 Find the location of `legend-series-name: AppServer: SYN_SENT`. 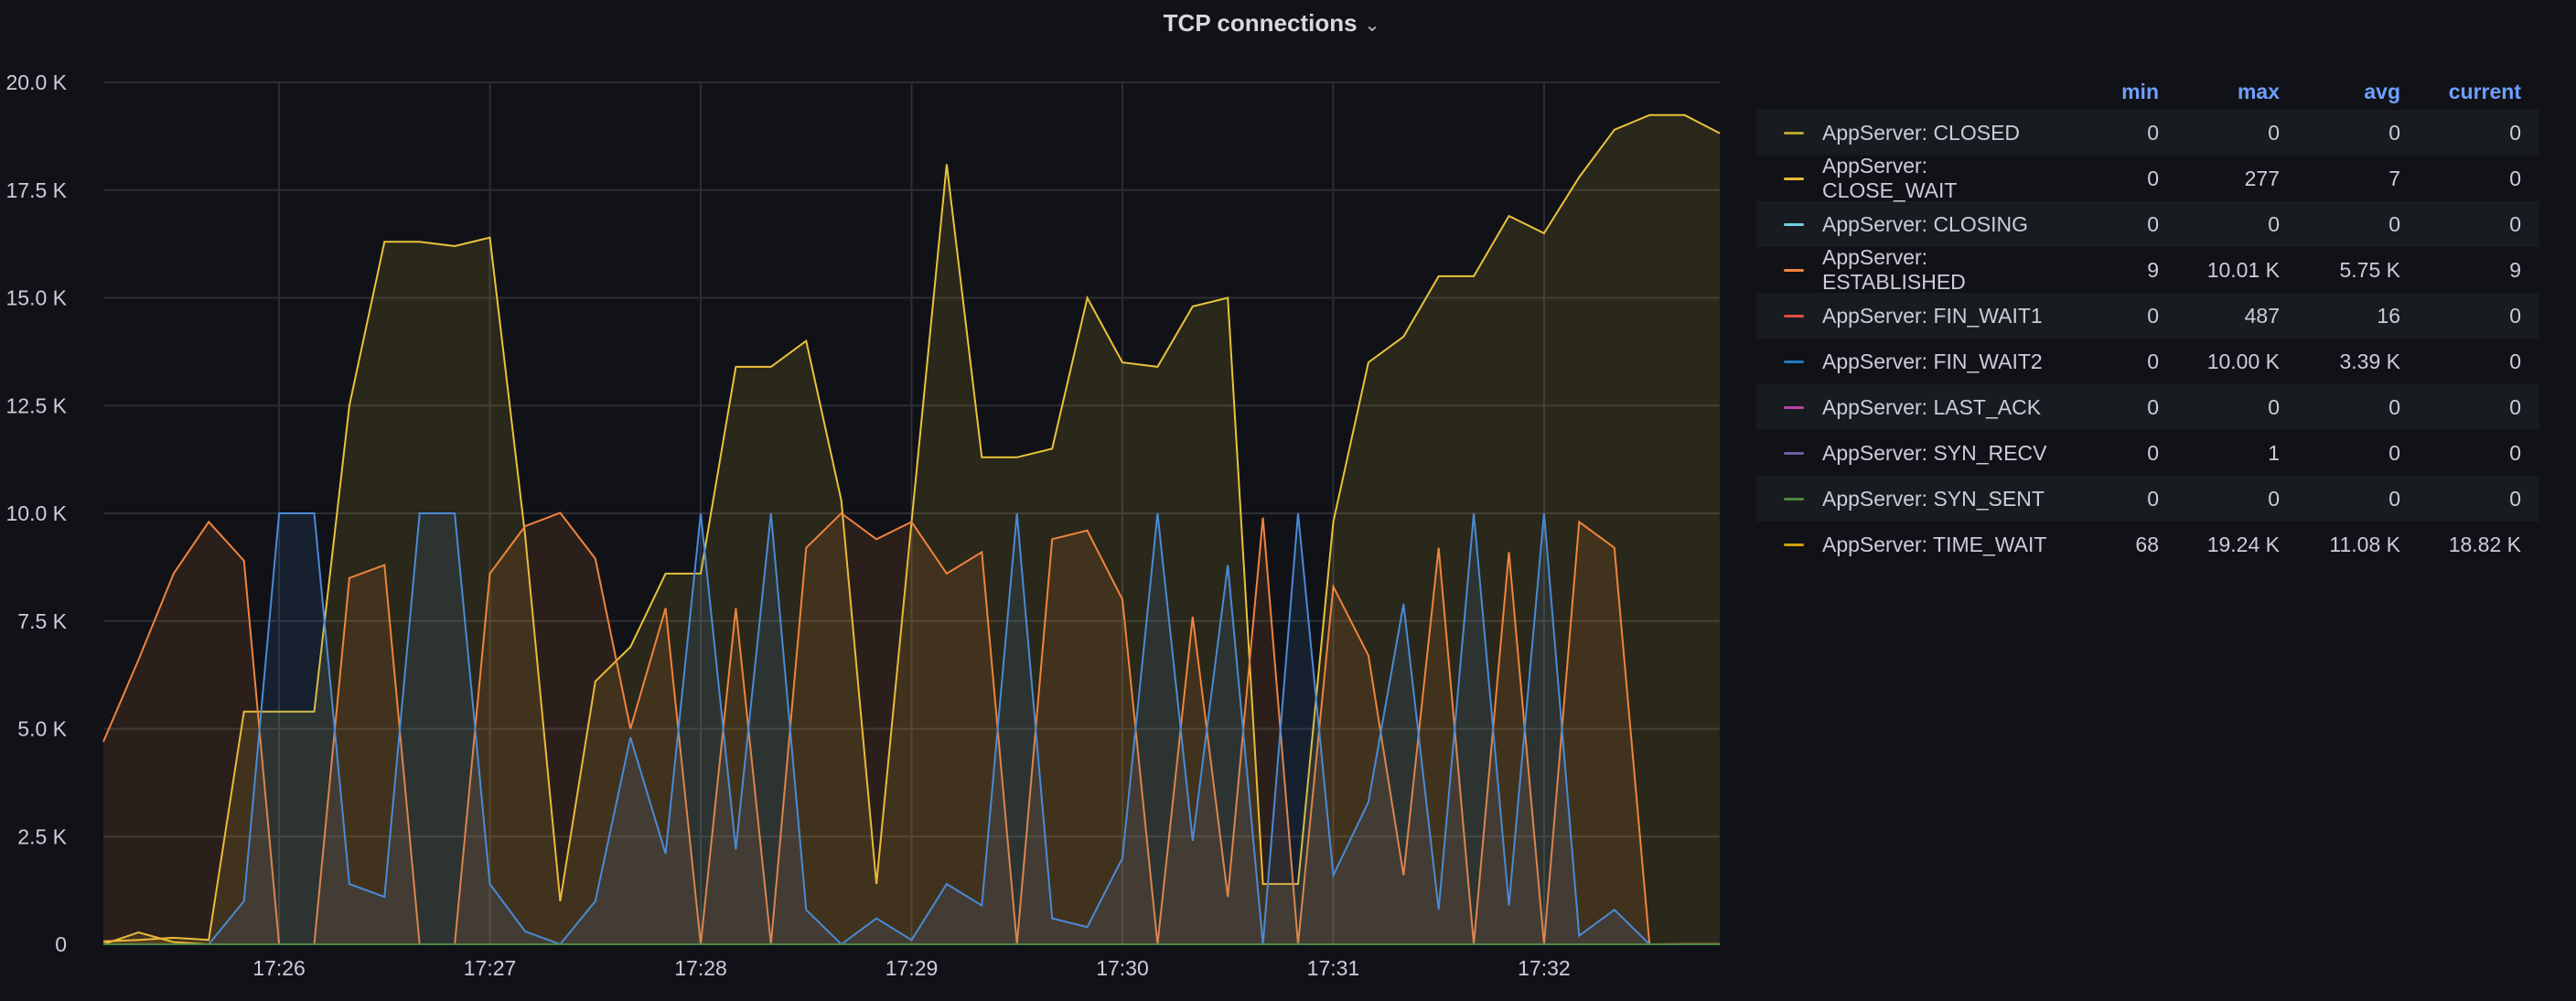

legend-series-name: AppServer: SYN_SENT is located at coordinates (1934, 499).